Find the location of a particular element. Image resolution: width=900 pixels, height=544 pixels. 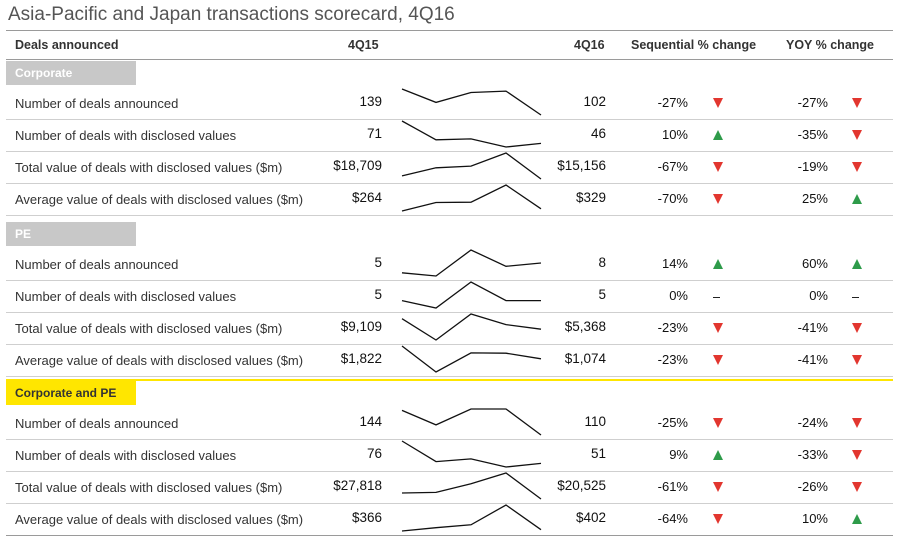

value-4q15: $9,109 is located at coordinates (361, 326).